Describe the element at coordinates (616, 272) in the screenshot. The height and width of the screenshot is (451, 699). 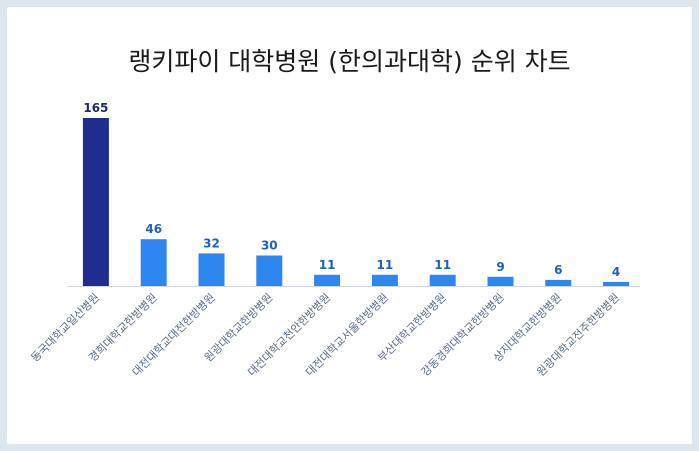
I see `bar-value-label-10: 4` at that location.